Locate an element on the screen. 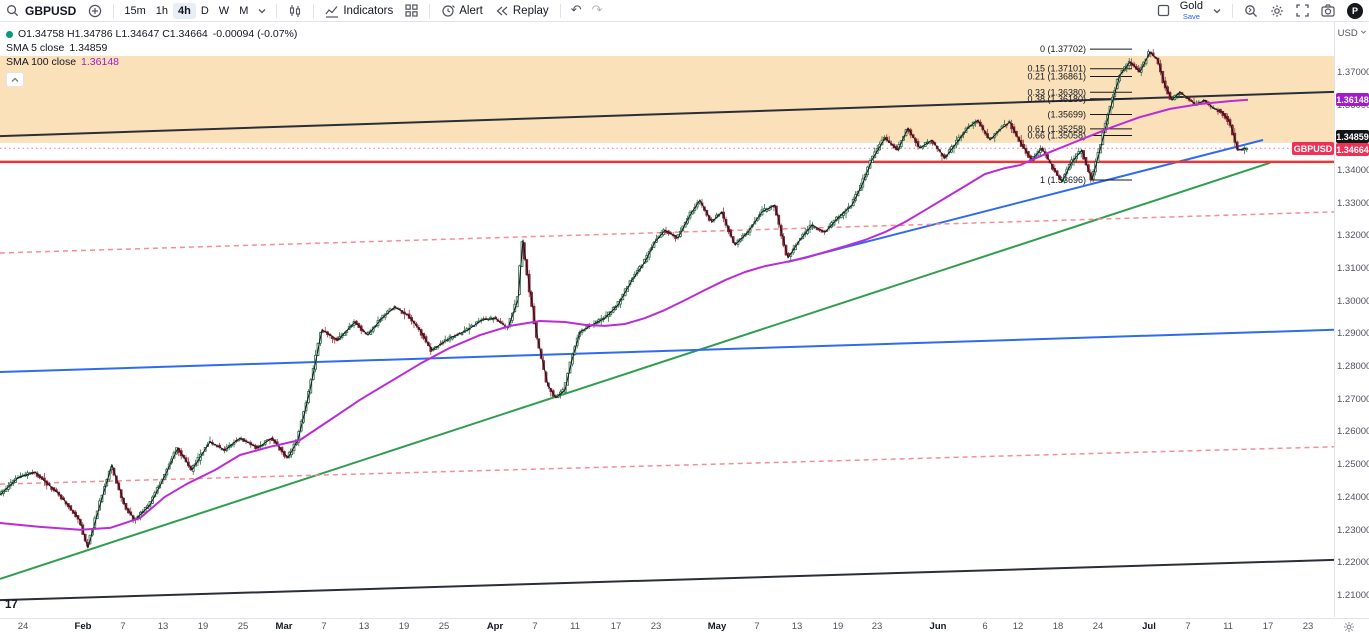  symbol-button: GBPUSD is located at coordinates (51, 10).